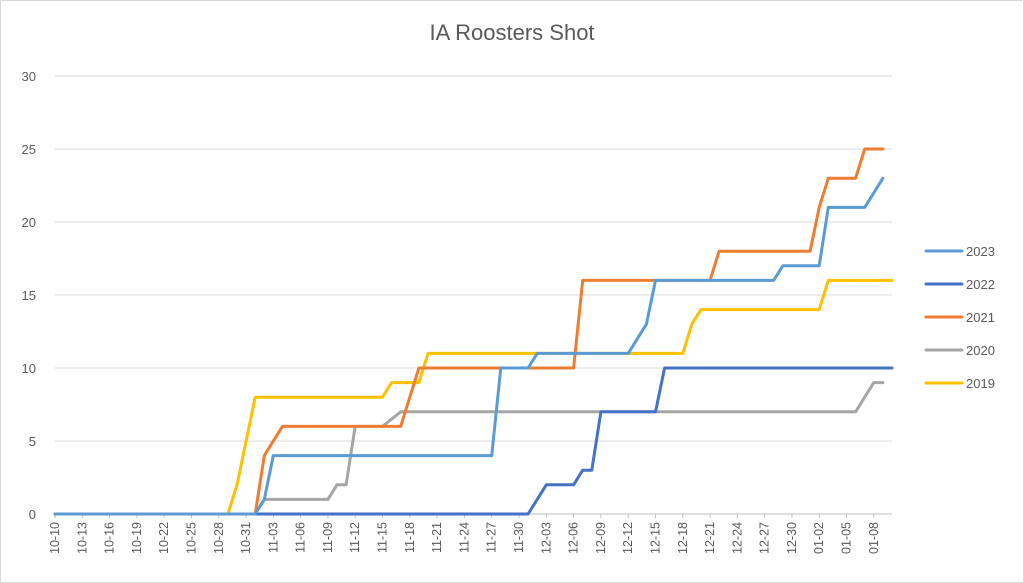 This screenshot has height=583, width=1024. I want to click on x-tick-label: 10-13, so click(82, 538).